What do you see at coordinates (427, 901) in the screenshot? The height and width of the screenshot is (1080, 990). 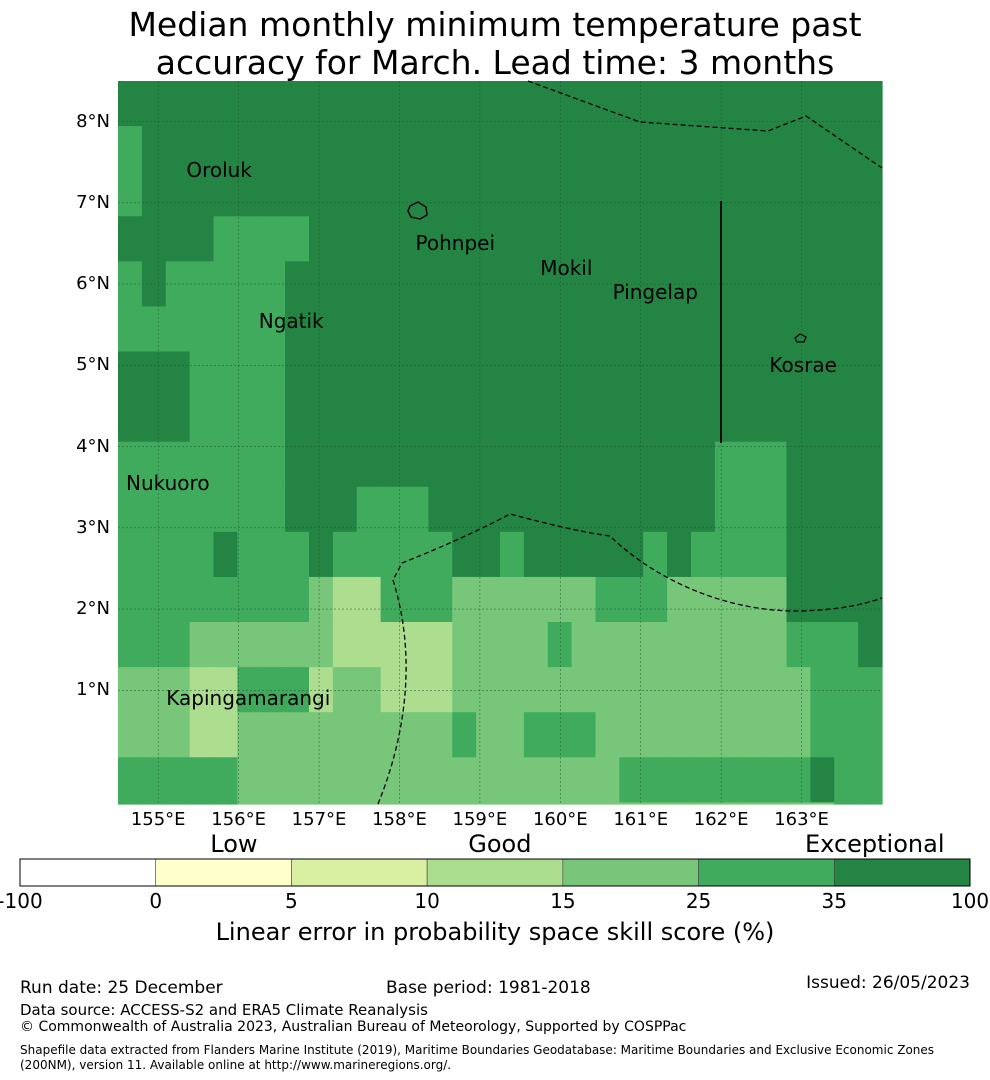 I see `colorbar-tick-label: 10` at bounding box center [427, 901].